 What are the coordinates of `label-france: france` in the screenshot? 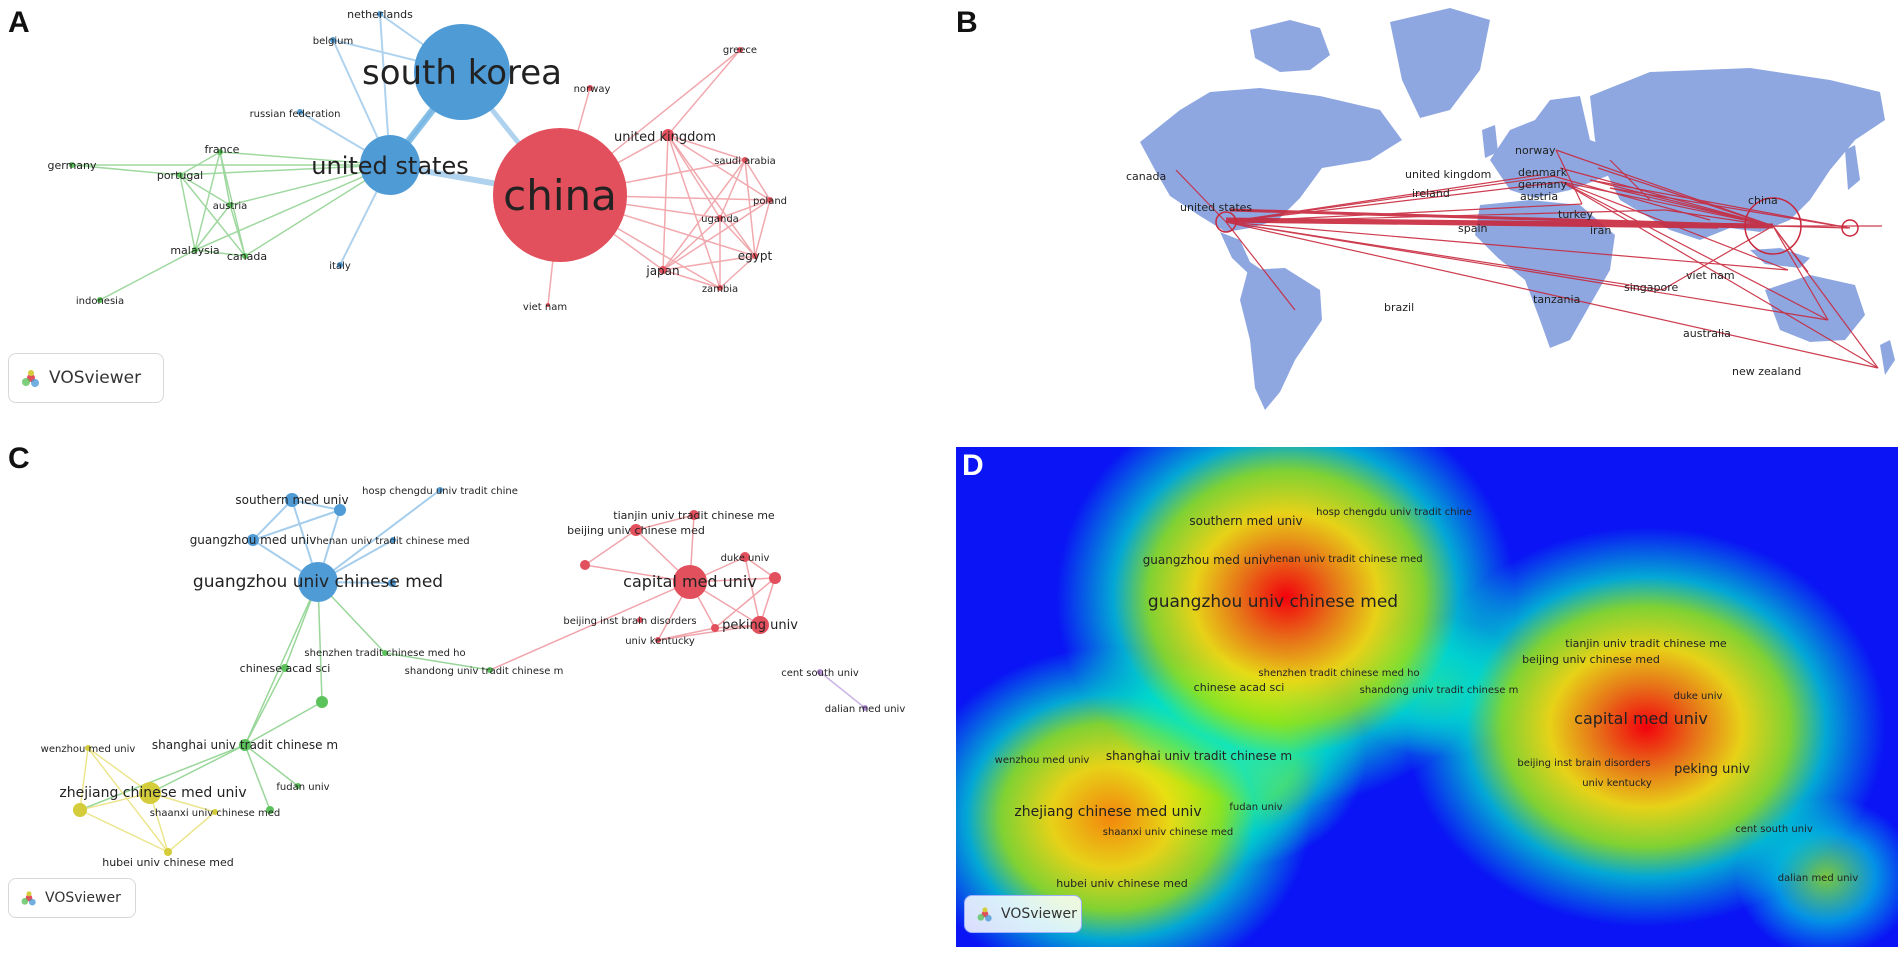 It's located at (222, 149).